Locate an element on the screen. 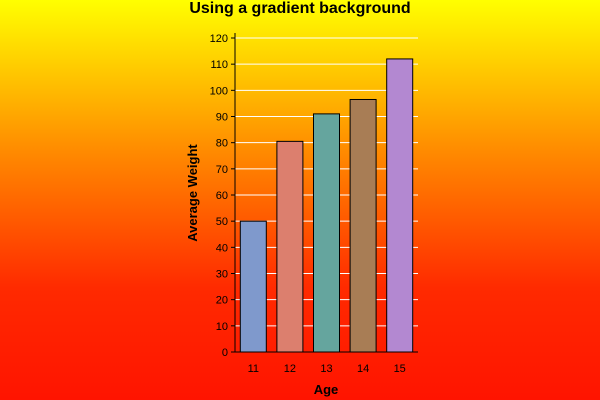  y-tick-label: 70 is located at coordinates (222, 170).